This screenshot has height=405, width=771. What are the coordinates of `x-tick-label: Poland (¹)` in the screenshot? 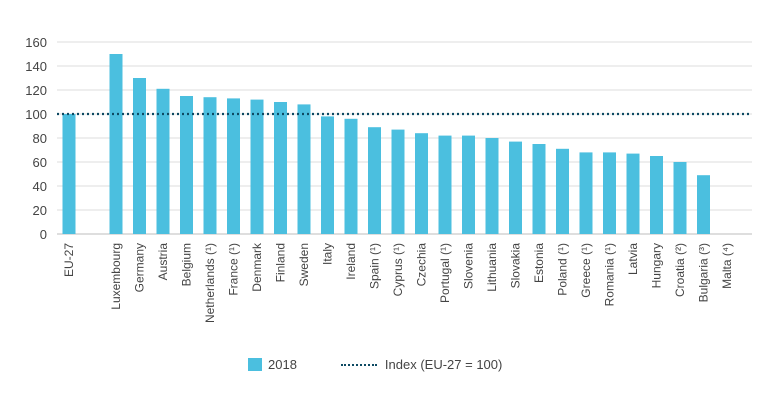 It's located at (563, 269).